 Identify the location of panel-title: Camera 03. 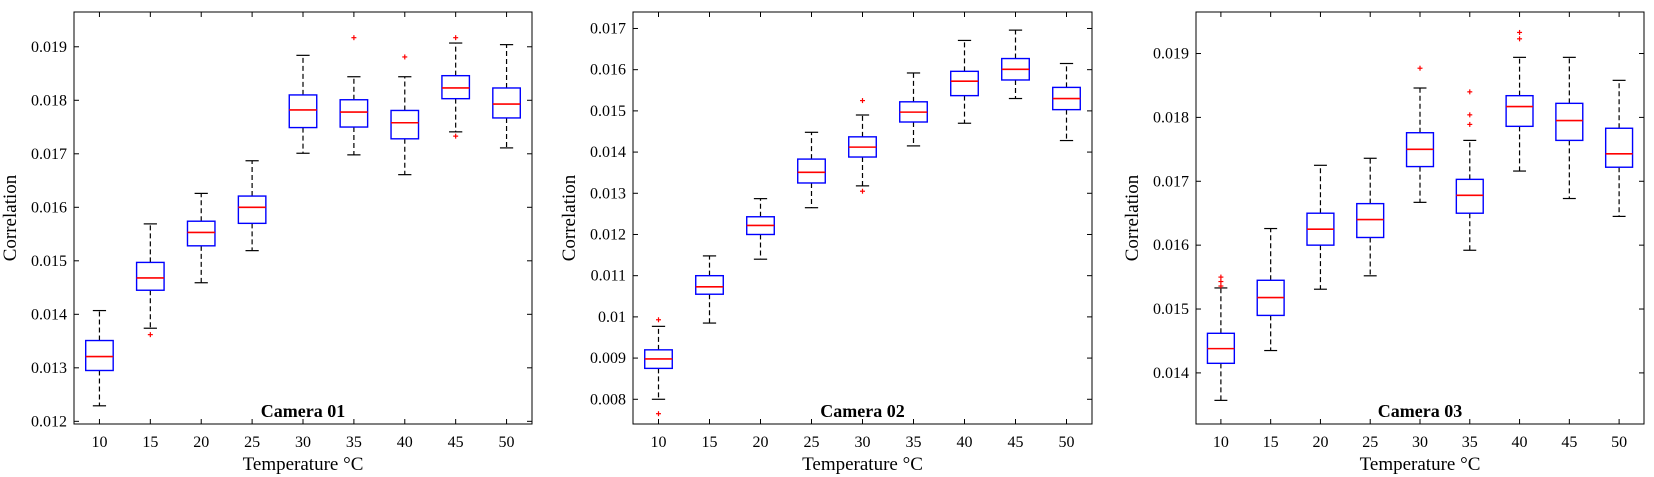
(1420, 411).